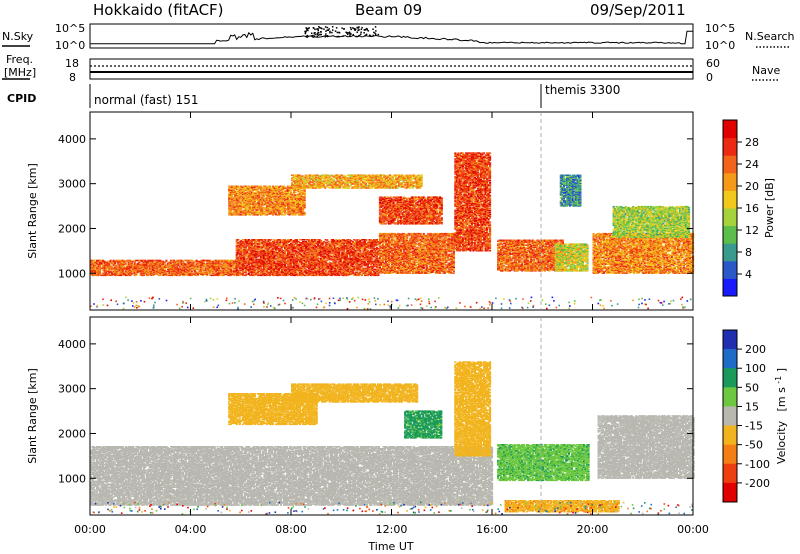 The width and height of the screenshot is (800, 554). Describe the element at coordinates (70, 45) in the screenshot. I see `nsky-left-tick-bottom: 10^0` at that location.